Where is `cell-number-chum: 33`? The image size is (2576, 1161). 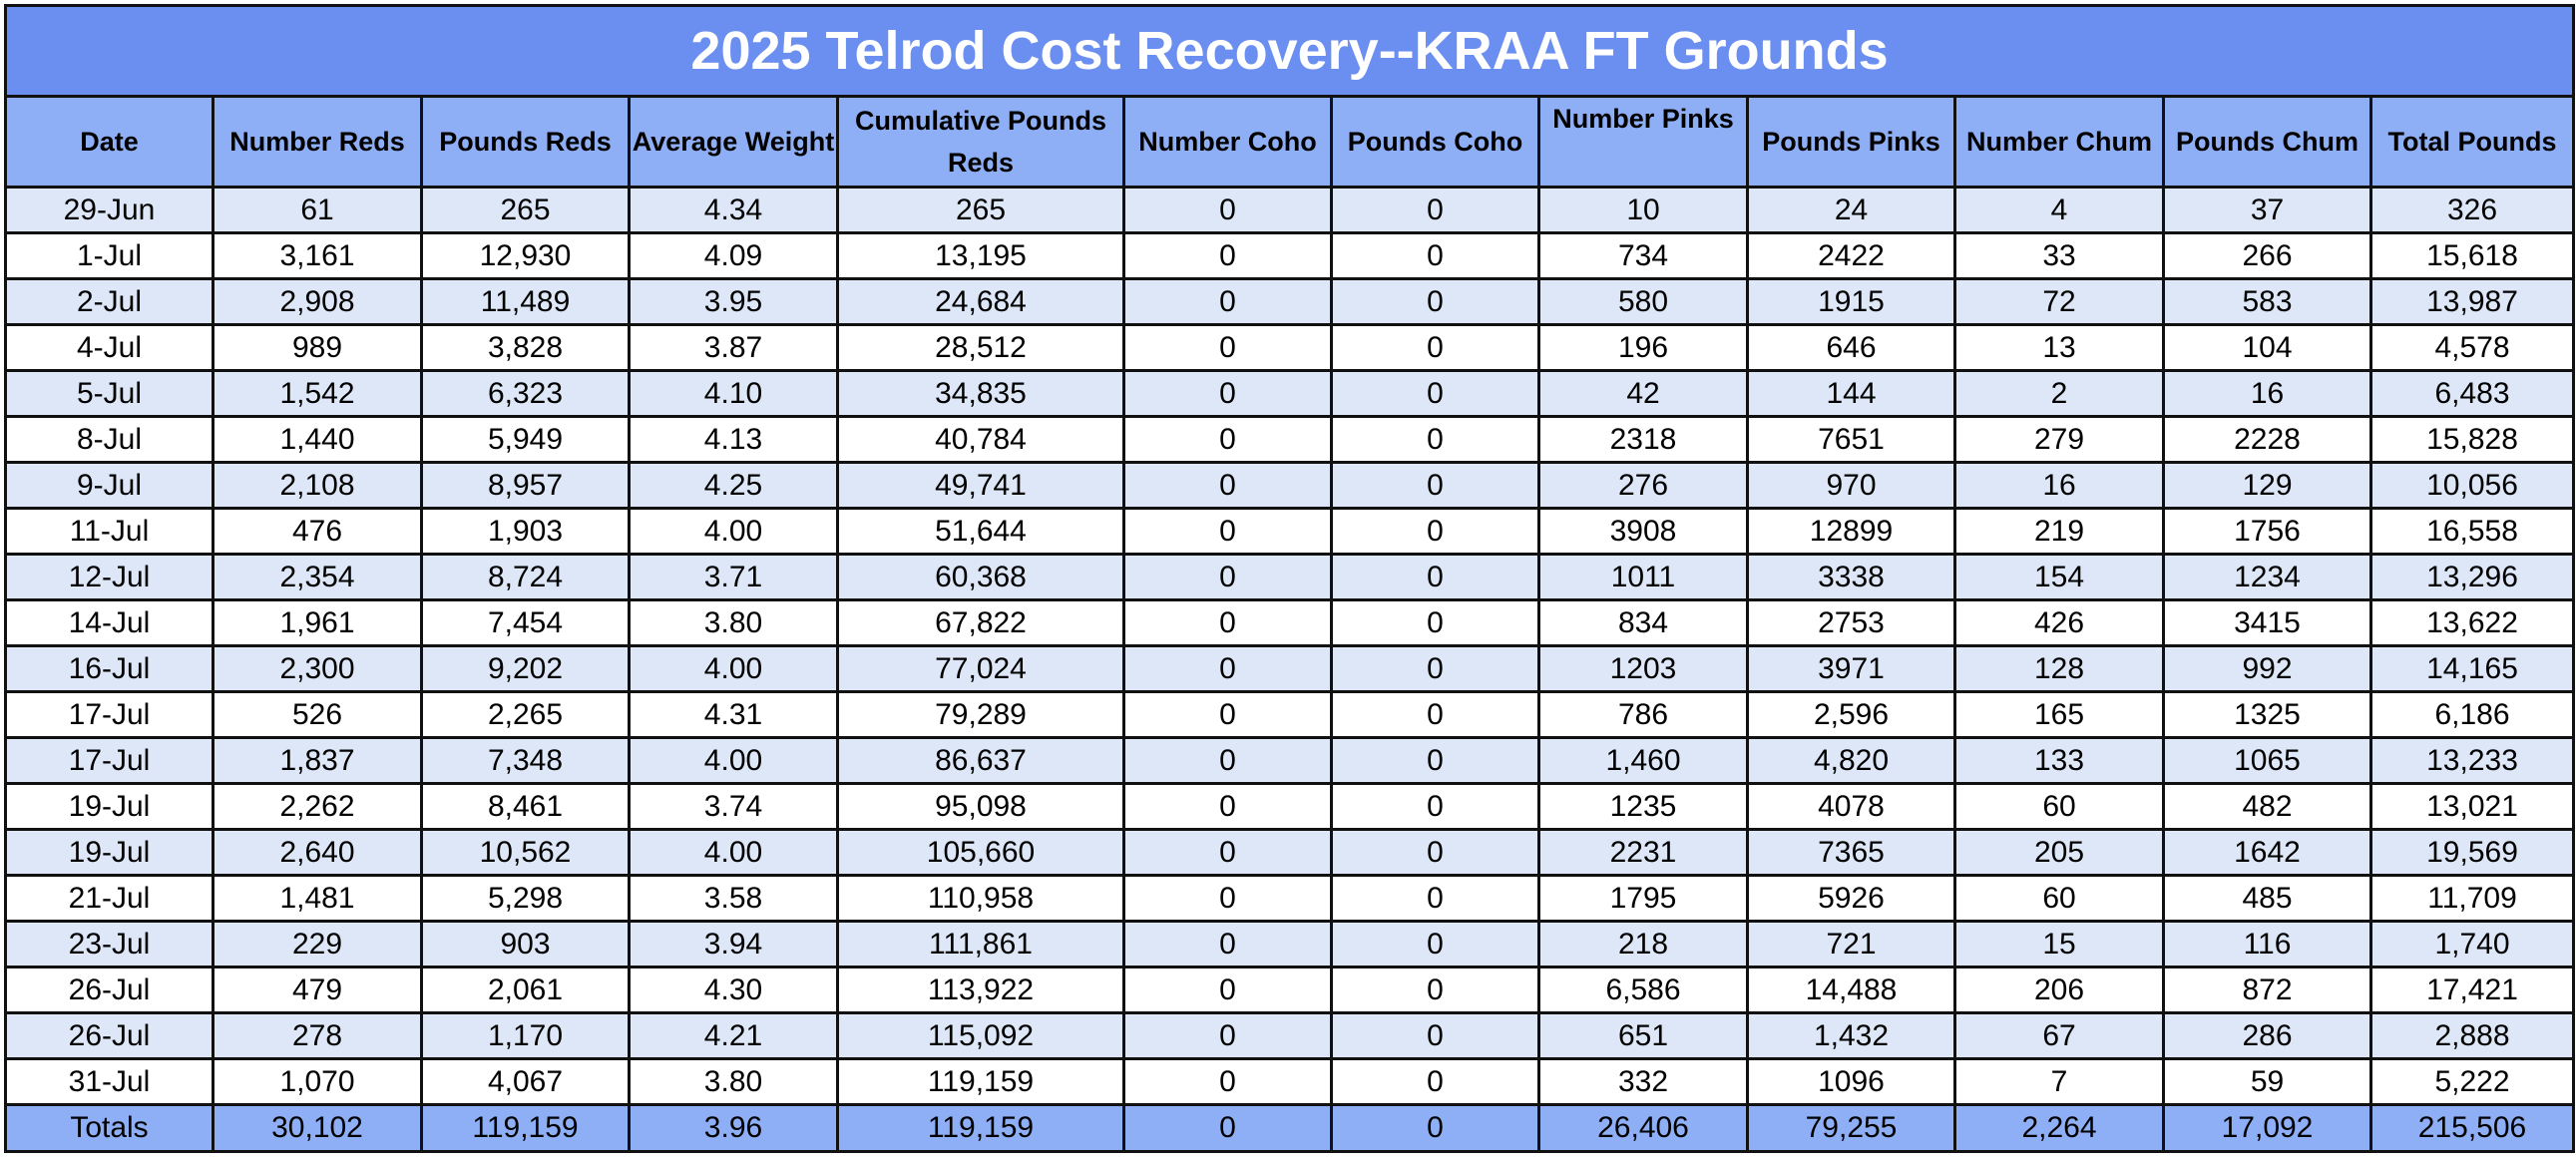
cell-number-chum: 33 is located at coordinates (2059, 256).